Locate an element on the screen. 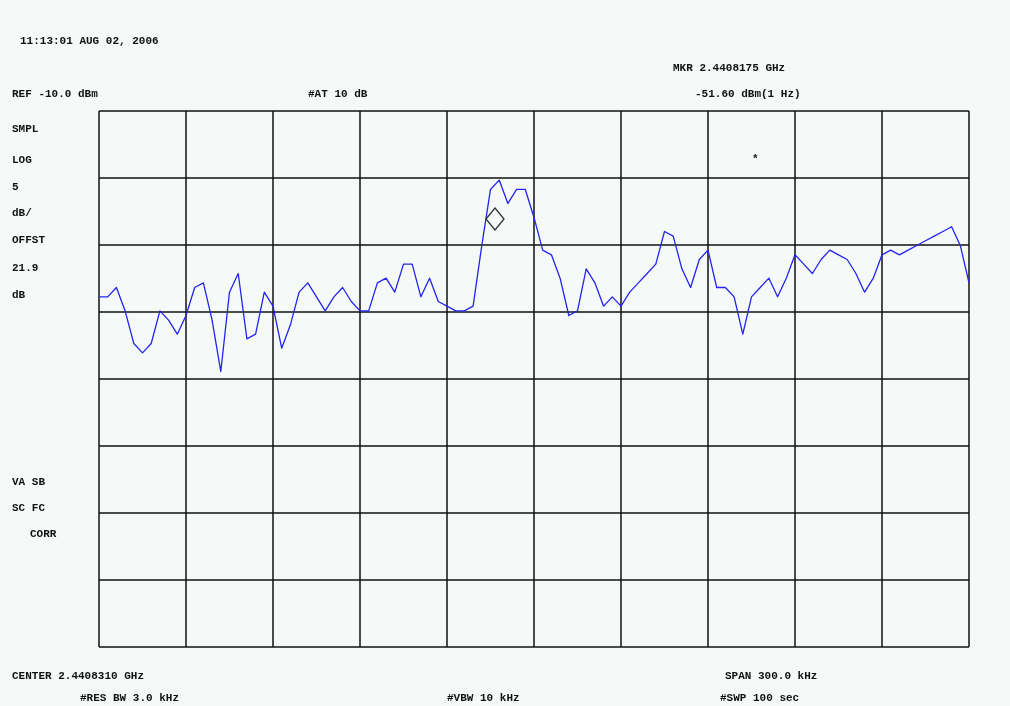 The height and width of the screenshot is (706, 1010). text: SC FC is located at coordinates (29, 508).